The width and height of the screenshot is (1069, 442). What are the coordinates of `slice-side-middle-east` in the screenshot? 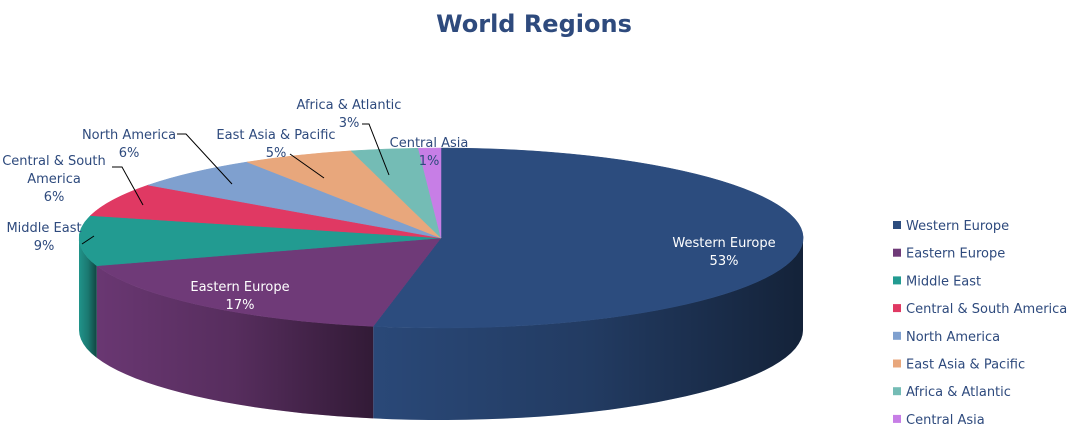 It's located at (88, 298).